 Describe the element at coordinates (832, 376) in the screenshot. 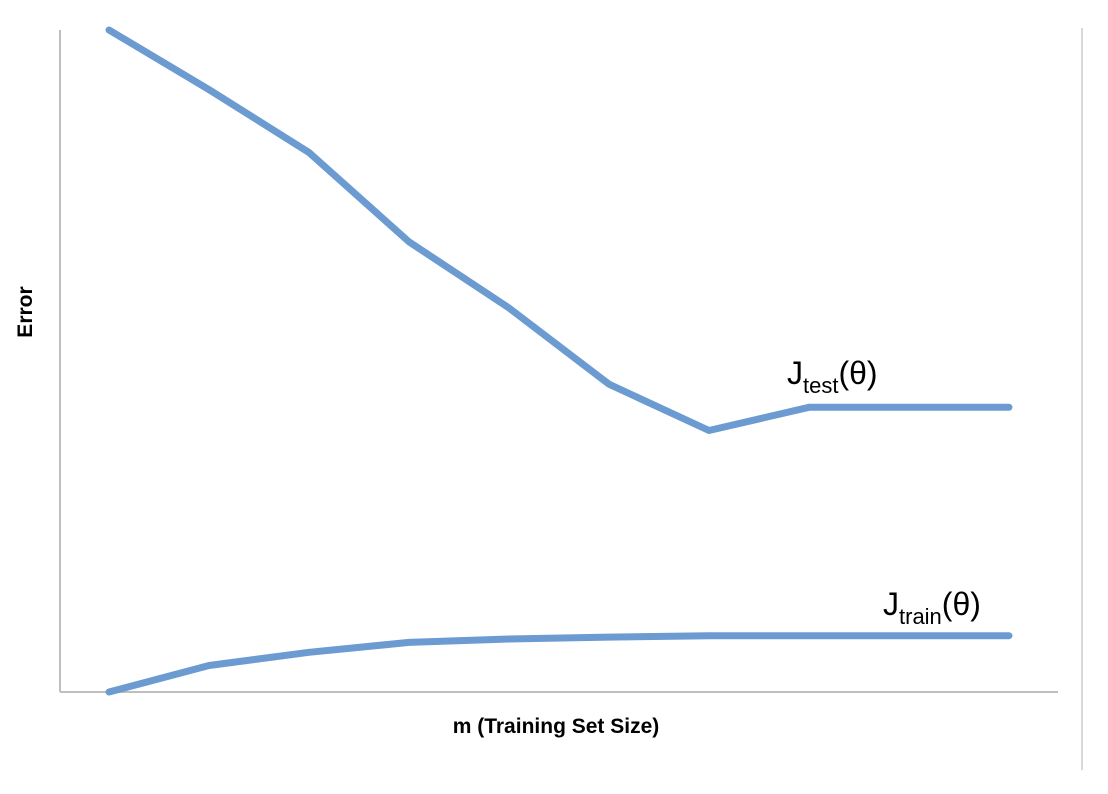

I see `series-label-test: Jtest(θ)` at that location.